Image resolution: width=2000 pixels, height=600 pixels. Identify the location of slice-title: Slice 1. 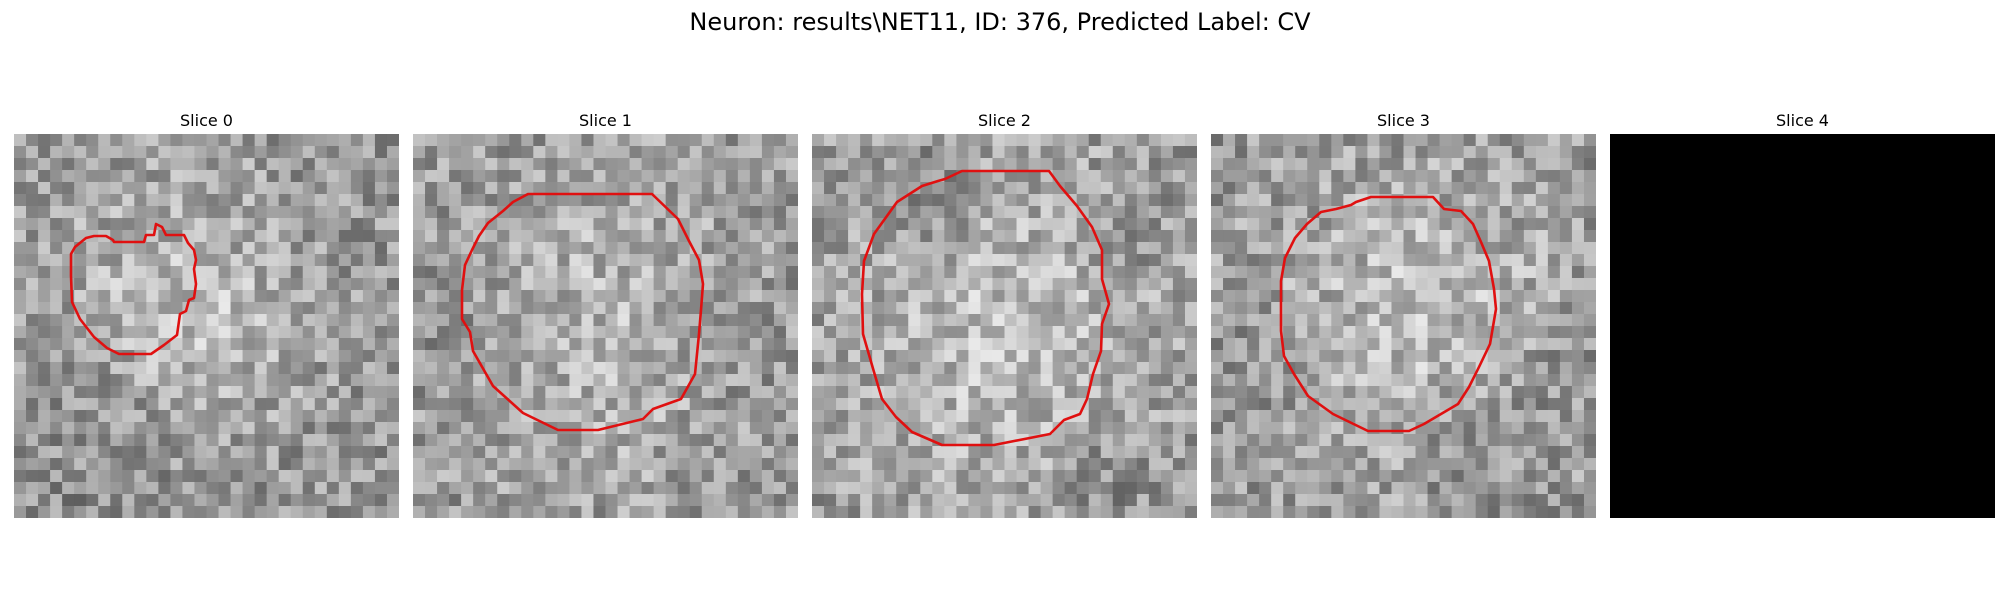
(605, 121).